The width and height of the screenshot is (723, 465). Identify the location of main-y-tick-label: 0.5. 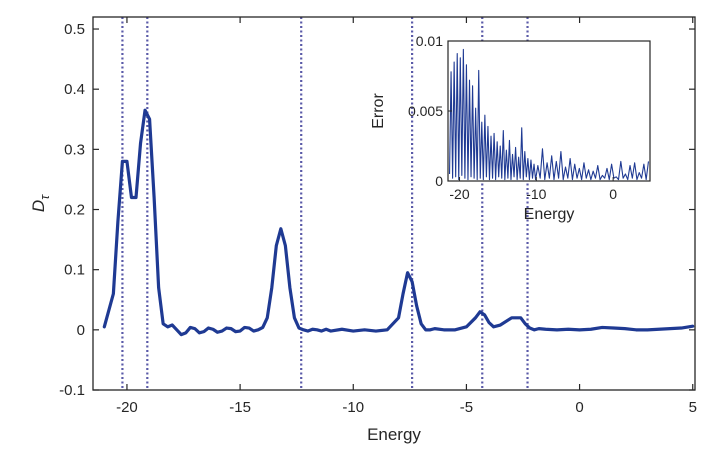
(74, 29).